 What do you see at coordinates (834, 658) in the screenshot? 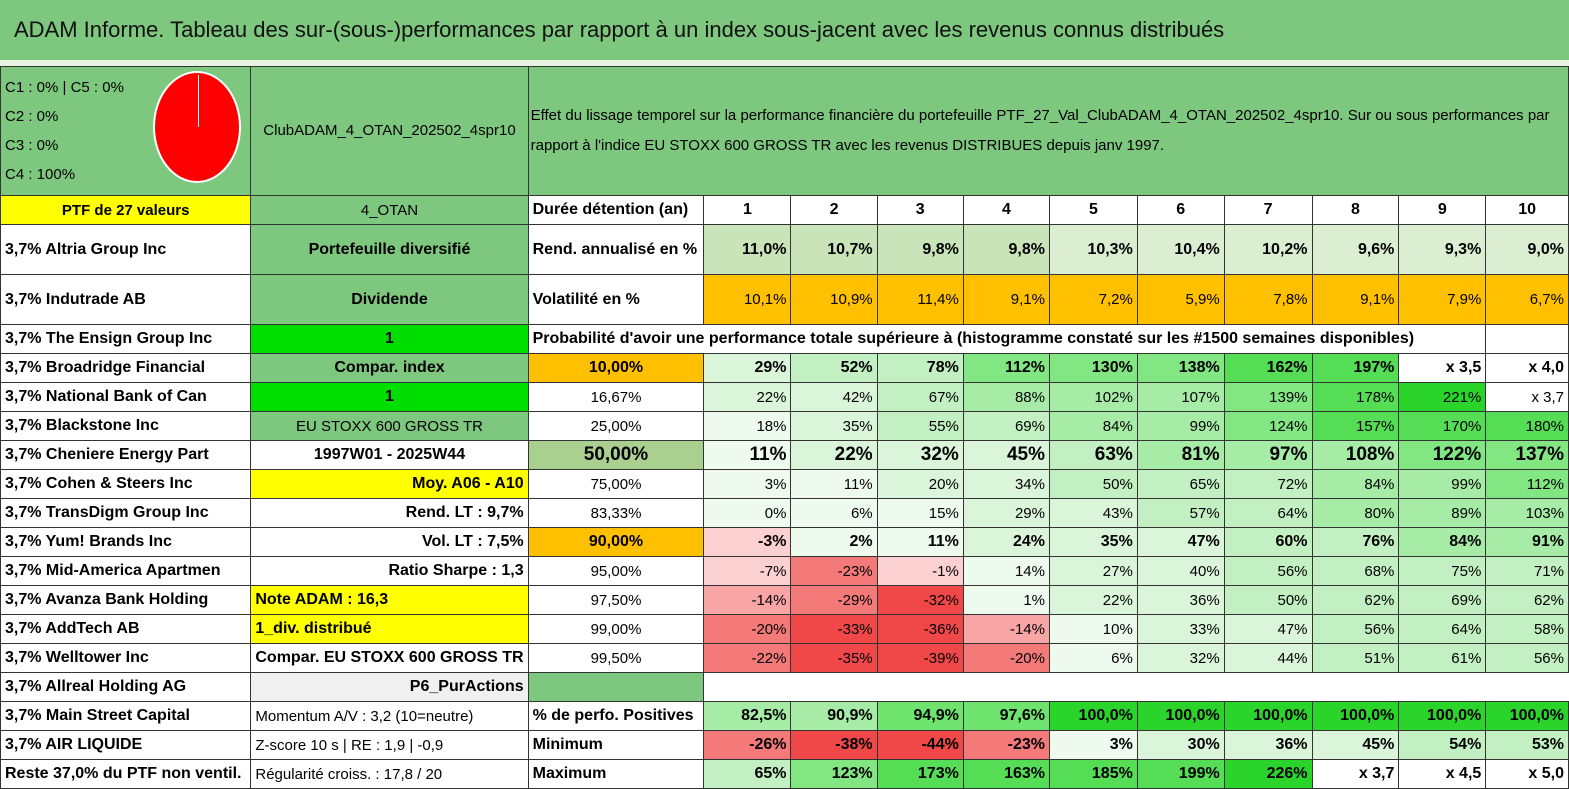
I see `probability-value: -35%` at bounding box center [834, 658].